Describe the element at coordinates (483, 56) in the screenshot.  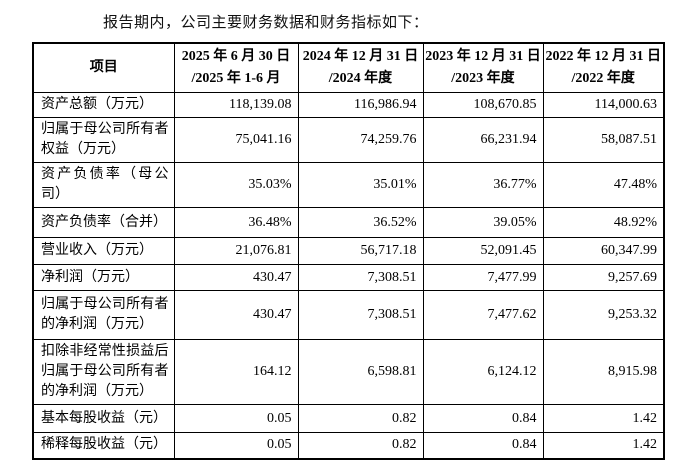
I see `header-line1: 2023 年 12 月 31 日` at that location.